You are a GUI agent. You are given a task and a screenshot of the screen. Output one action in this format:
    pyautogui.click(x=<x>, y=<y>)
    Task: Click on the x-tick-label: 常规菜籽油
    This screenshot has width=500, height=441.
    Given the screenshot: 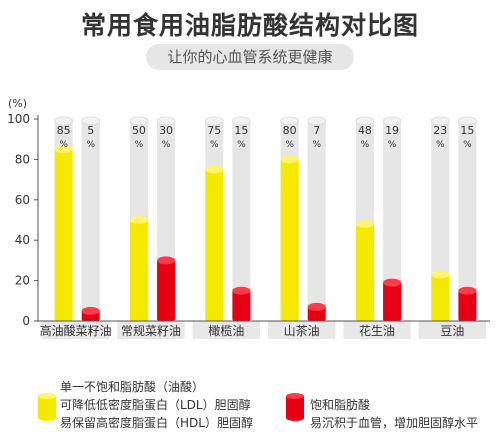 What is the action you would take?
    pyautogui.click(x=151, y=330)
    